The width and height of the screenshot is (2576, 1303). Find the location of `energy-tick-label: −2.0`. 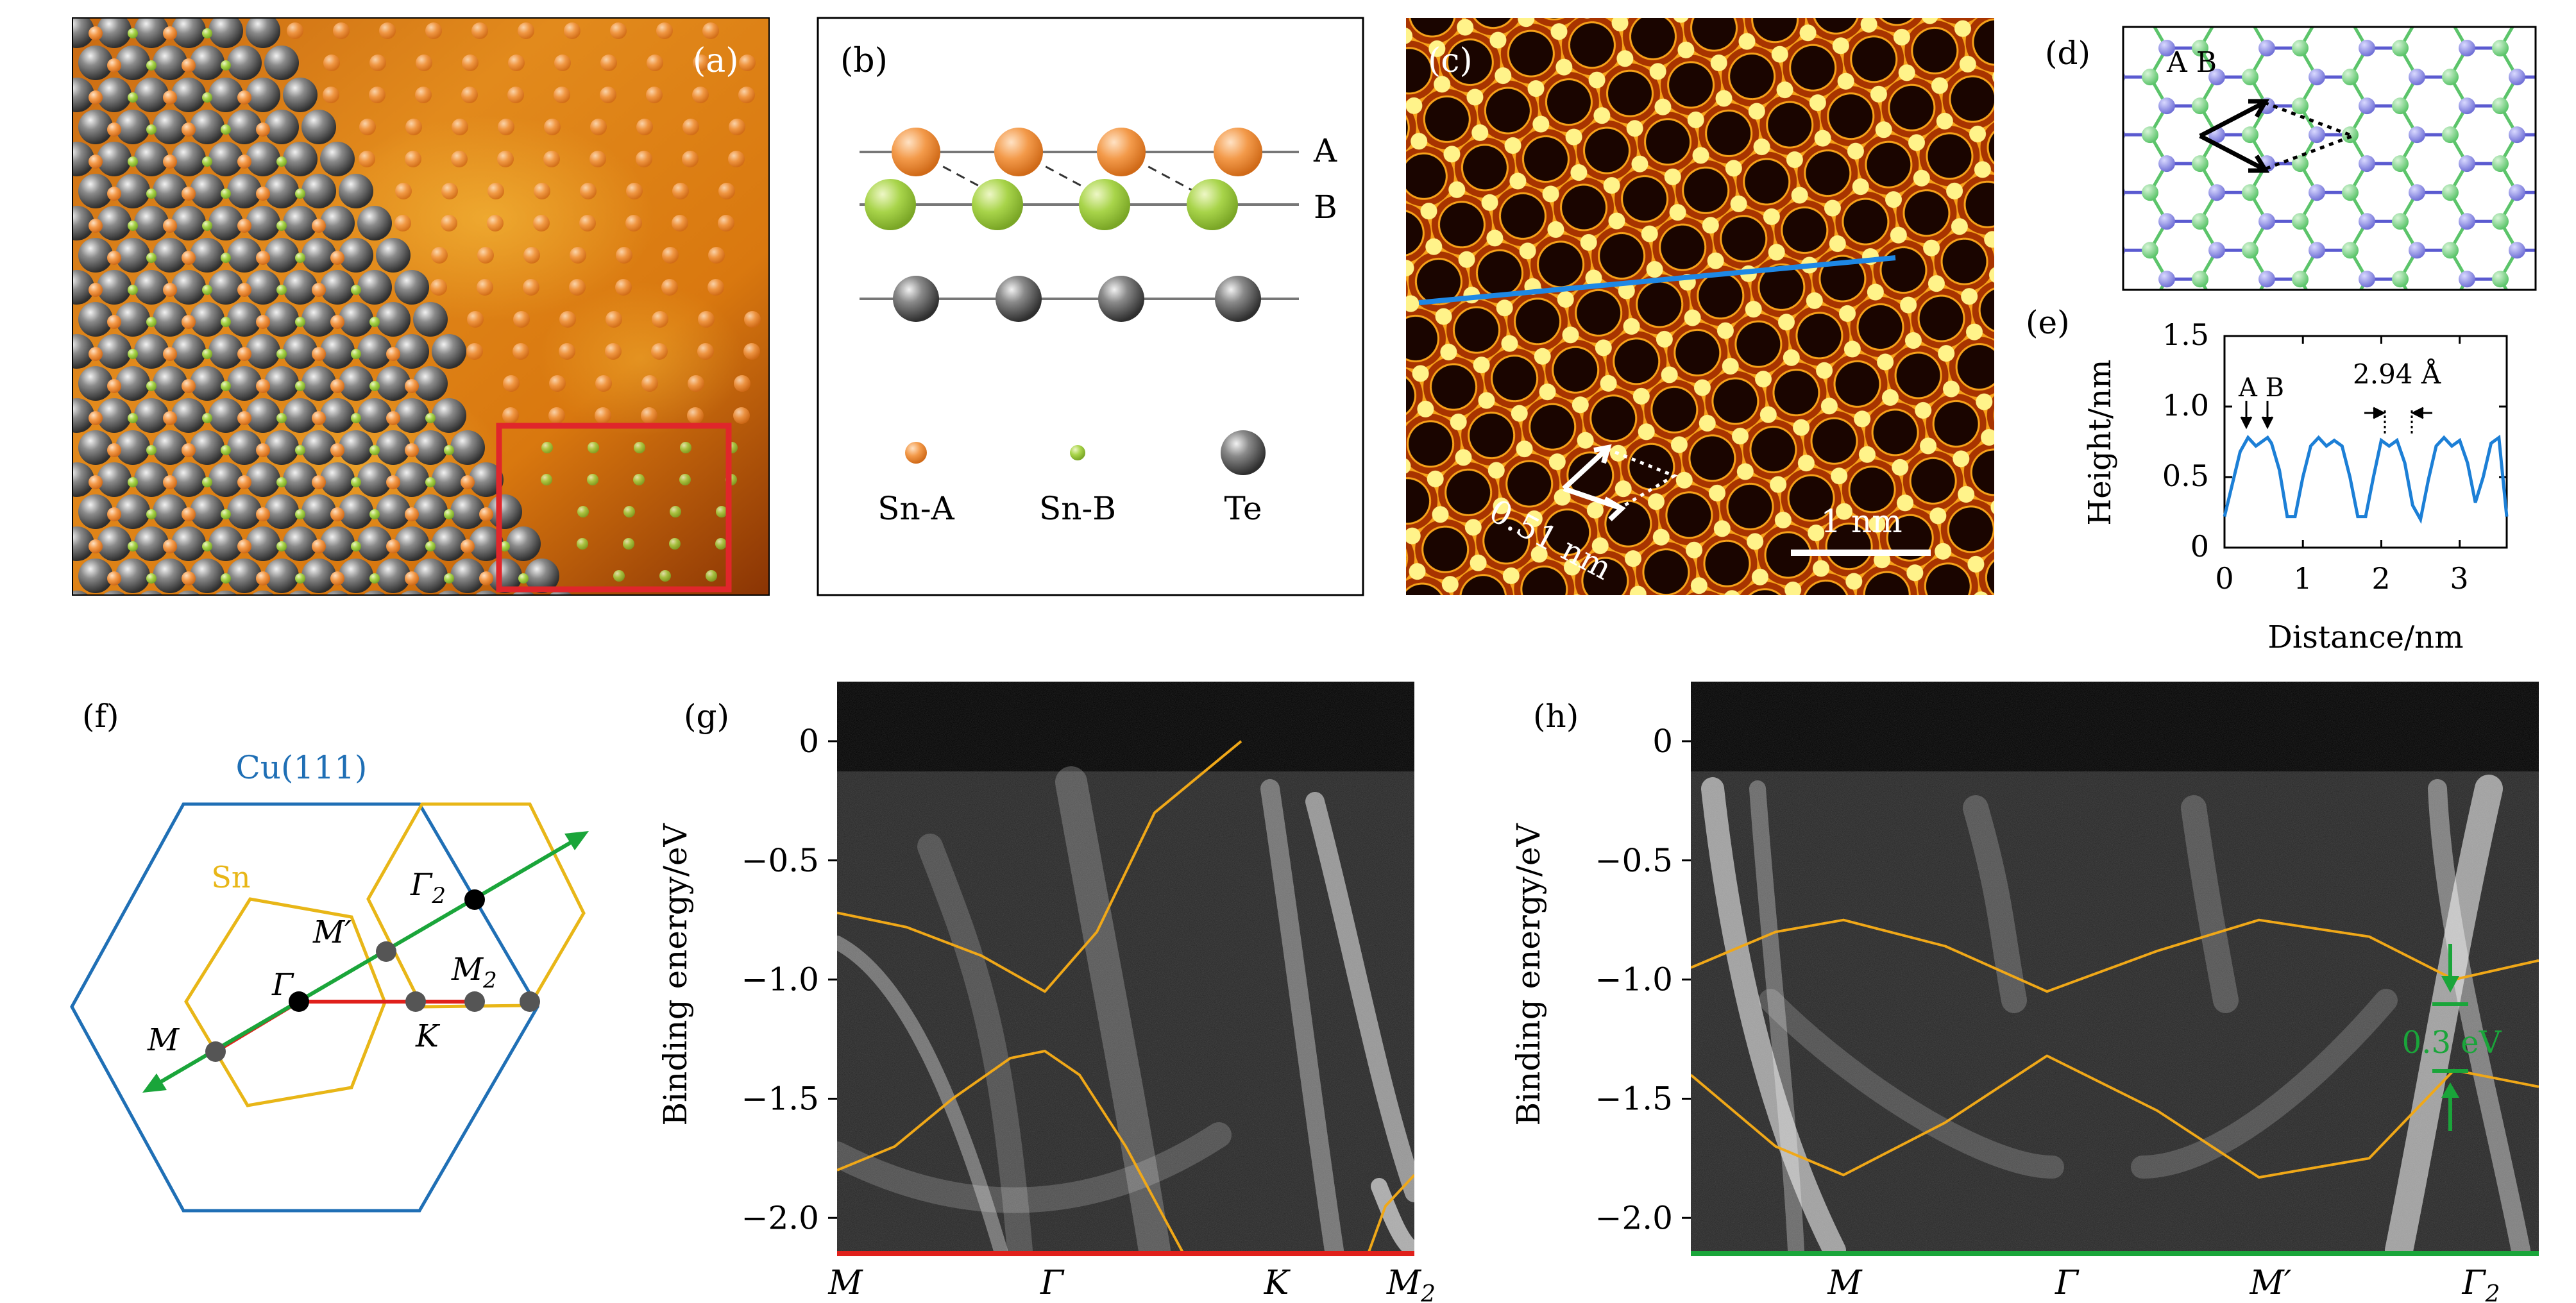

energy-tick-label: −2.0 is located at coordinates (780, 1217).